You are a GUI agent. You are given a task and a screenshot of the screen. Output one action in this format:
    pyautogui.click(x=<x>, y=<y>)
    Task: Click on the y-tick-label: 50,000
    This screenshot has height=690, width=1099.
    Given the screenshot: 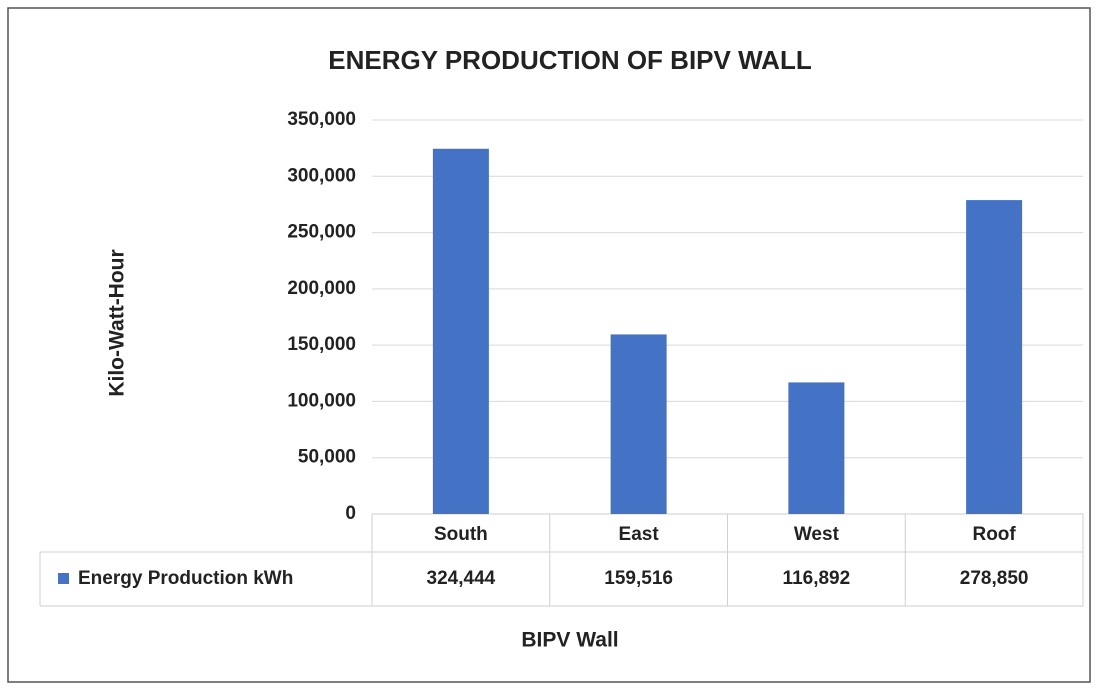 What is the action you would take?
    pyautogui.click(x=327, y=457)
    